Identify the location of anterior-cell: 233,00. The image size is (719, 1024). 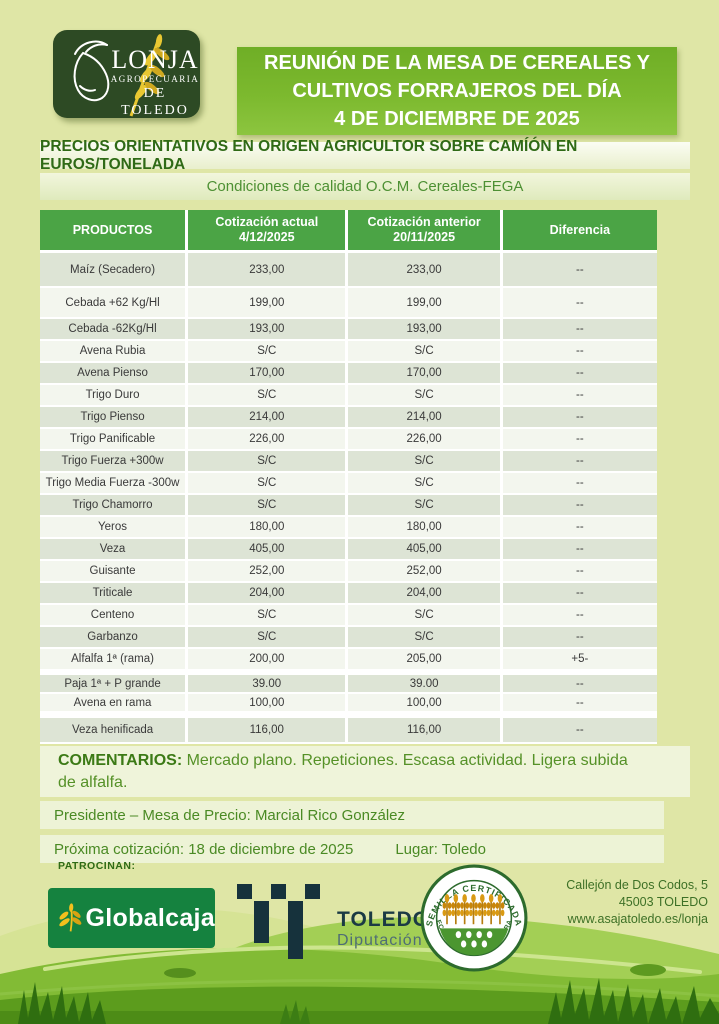
(425, 269).